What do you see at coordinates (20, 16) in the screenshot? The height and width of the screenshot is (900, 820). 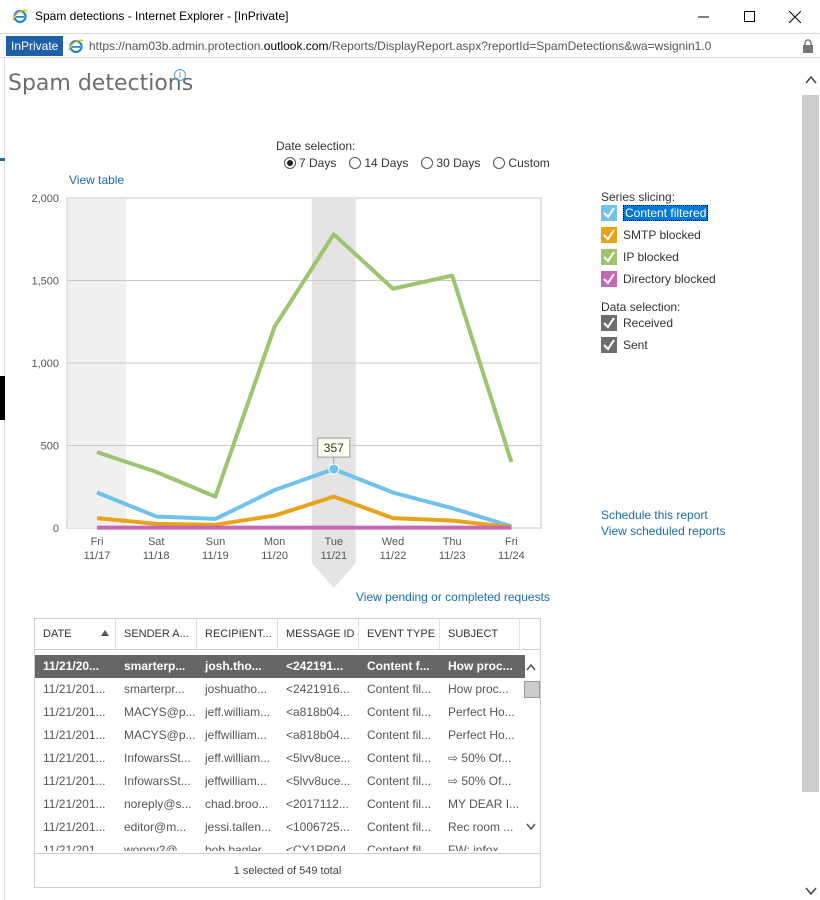 I see `internet-explorer-icon` at bounding box center [20, 16].